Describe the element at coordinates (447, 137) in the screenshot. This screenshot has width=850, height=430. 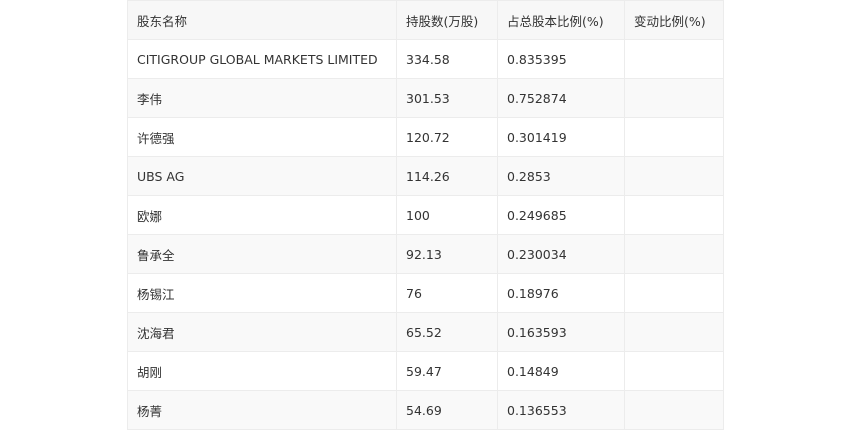
I see `cell-shares-held: 120.72` at that location.